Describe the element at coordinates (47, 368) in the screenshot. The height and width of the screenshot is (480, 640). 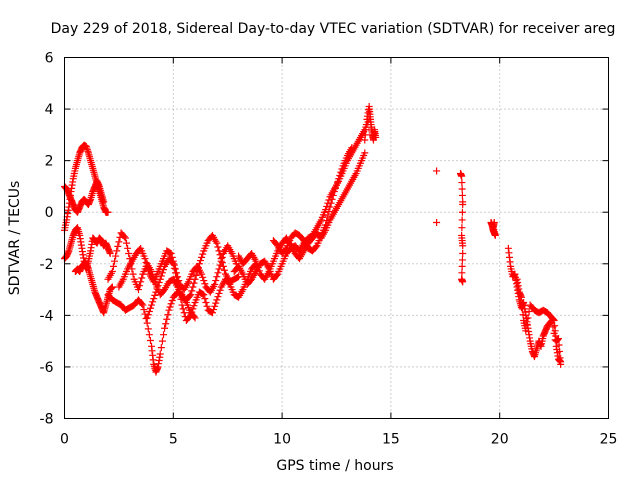
I see `y-tick-label: -6` at that location.